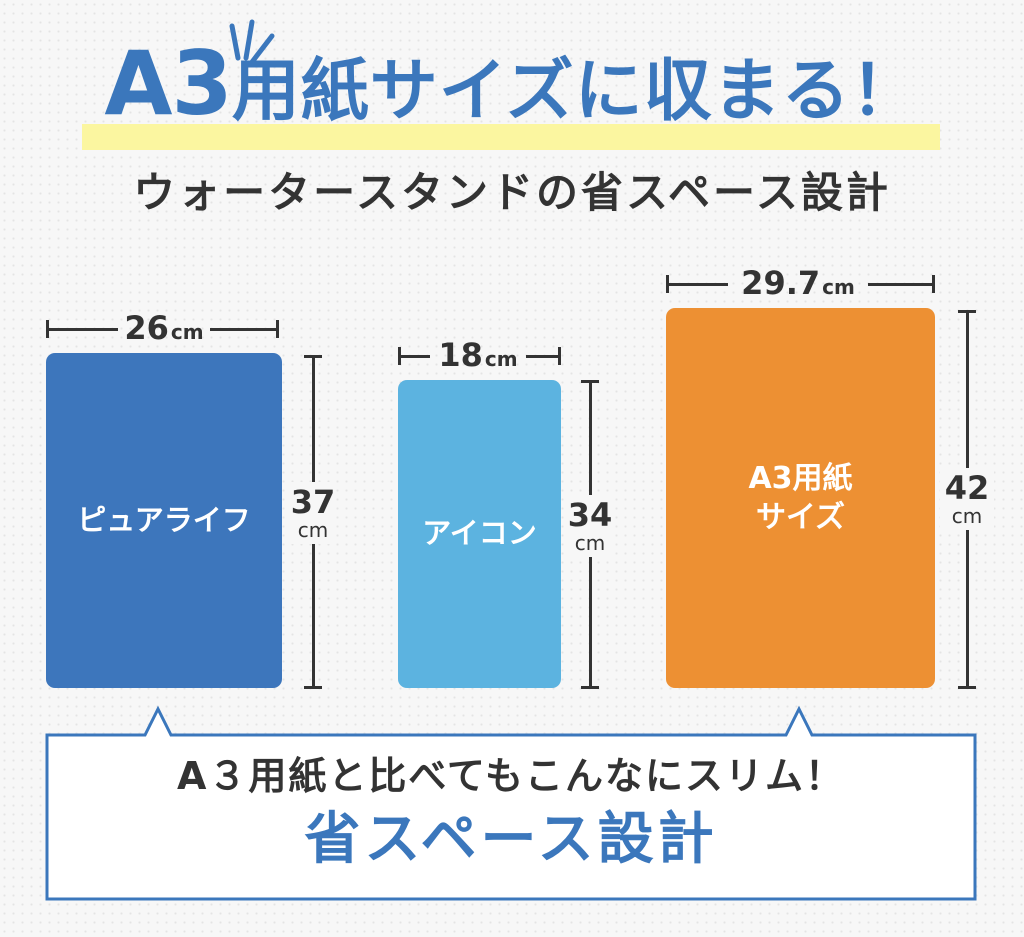 Image resolution: width=1024 pixels, height=937 pixels. I want to click on width-label-icon: 18 cm, so click(478, 355).